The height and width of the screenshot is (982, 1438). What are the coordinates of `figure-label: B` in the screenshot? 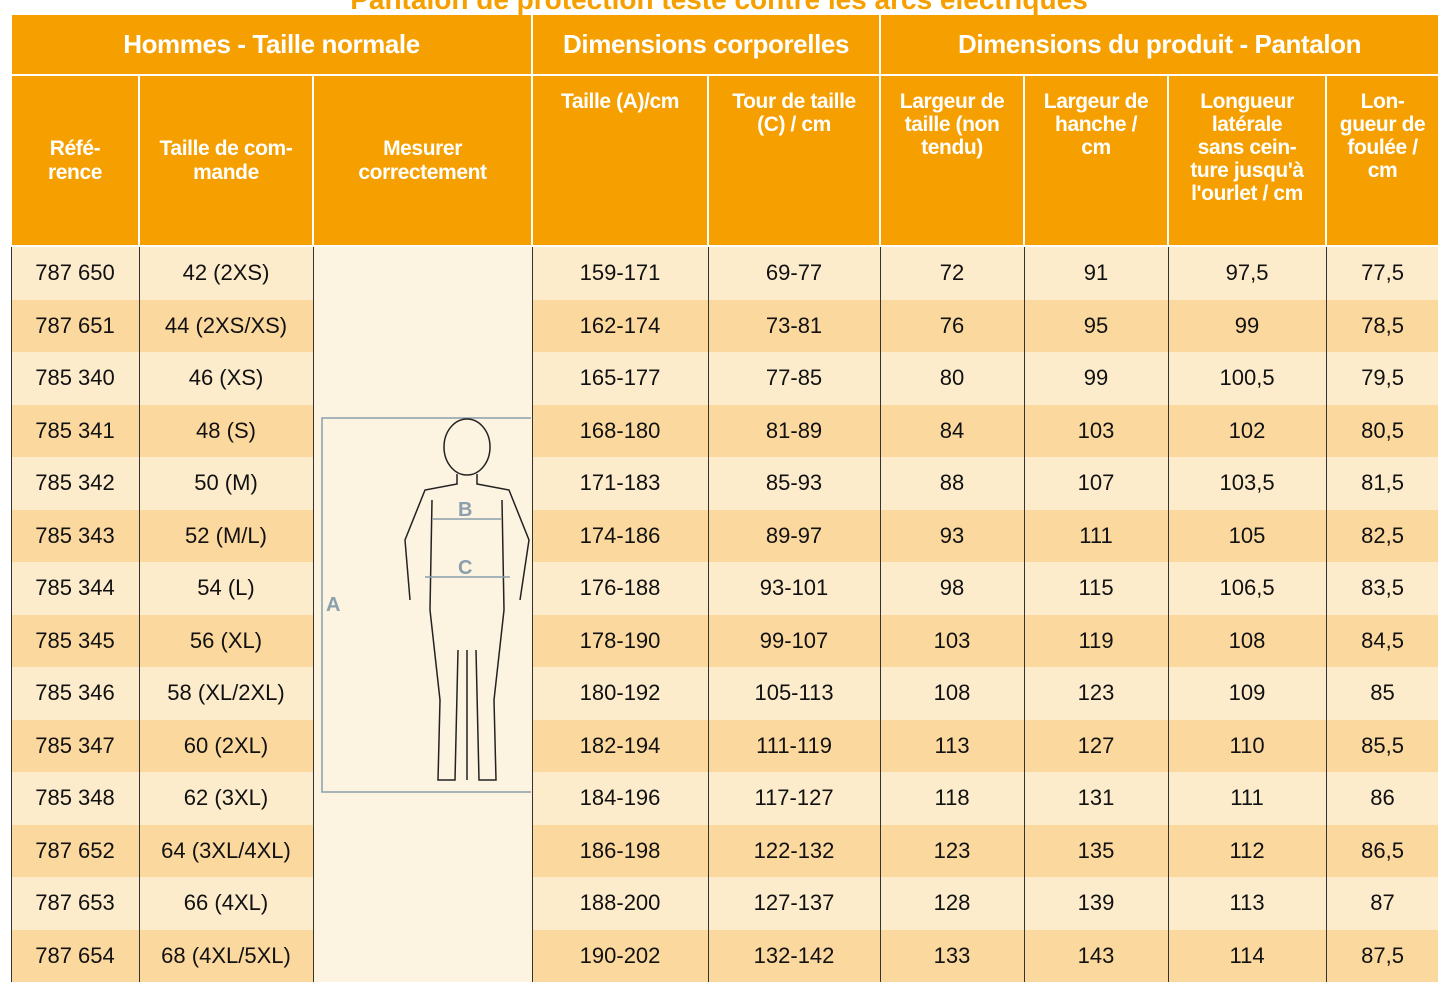 It's located at (465, 510).